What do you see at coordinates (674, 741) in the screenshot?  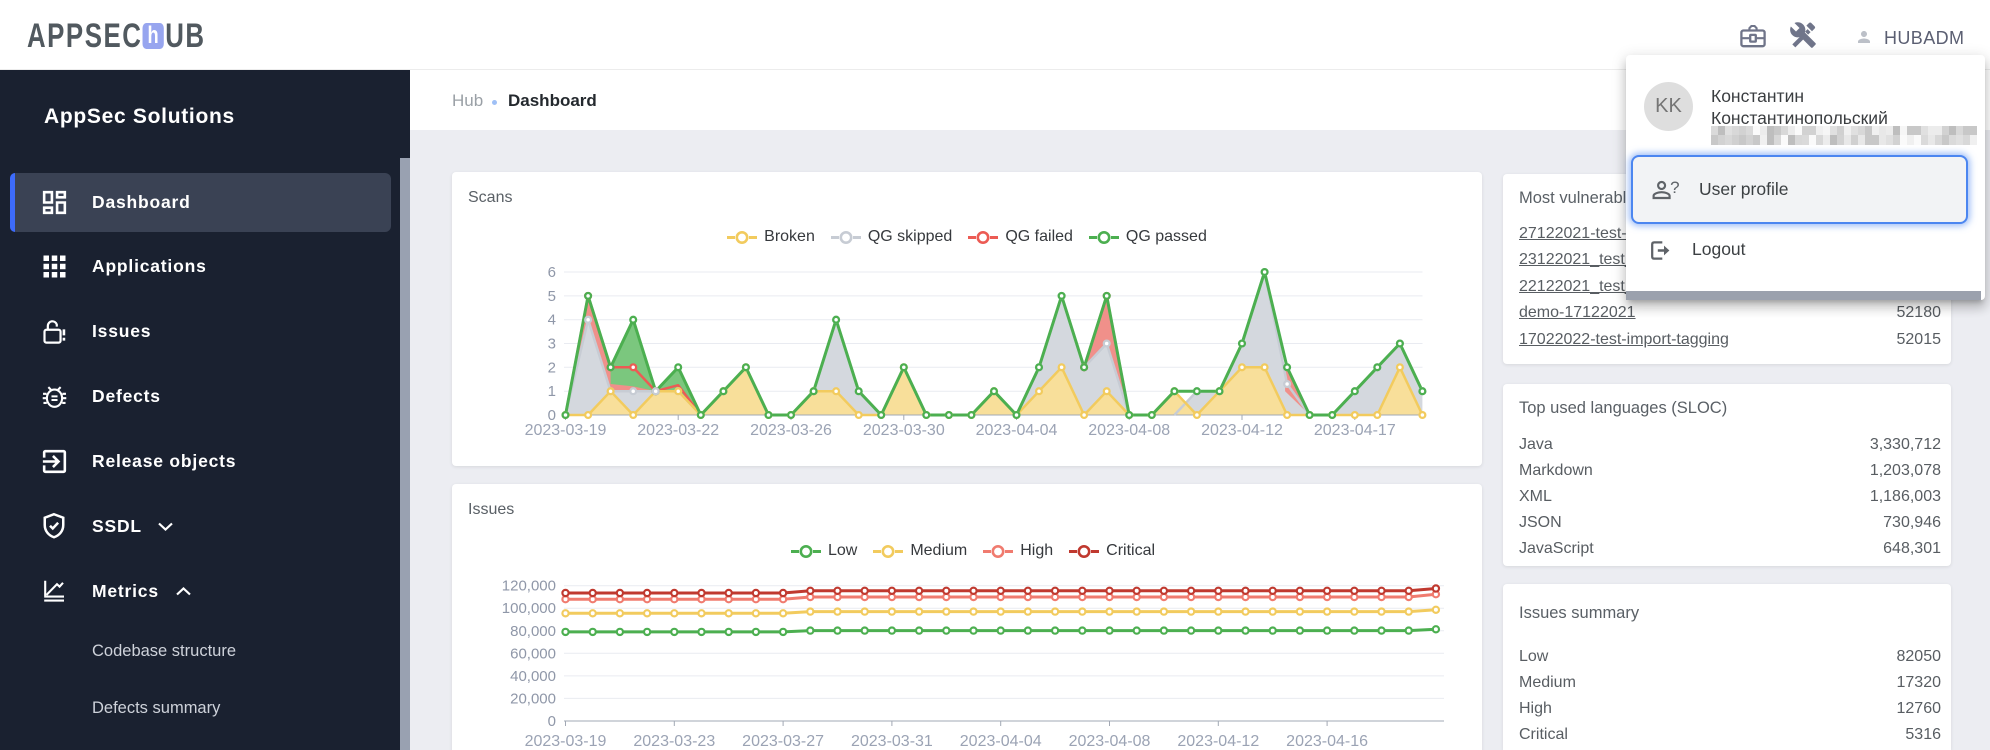 I see `svg-text: 2023-03-23` at bounding box center [674, 741].